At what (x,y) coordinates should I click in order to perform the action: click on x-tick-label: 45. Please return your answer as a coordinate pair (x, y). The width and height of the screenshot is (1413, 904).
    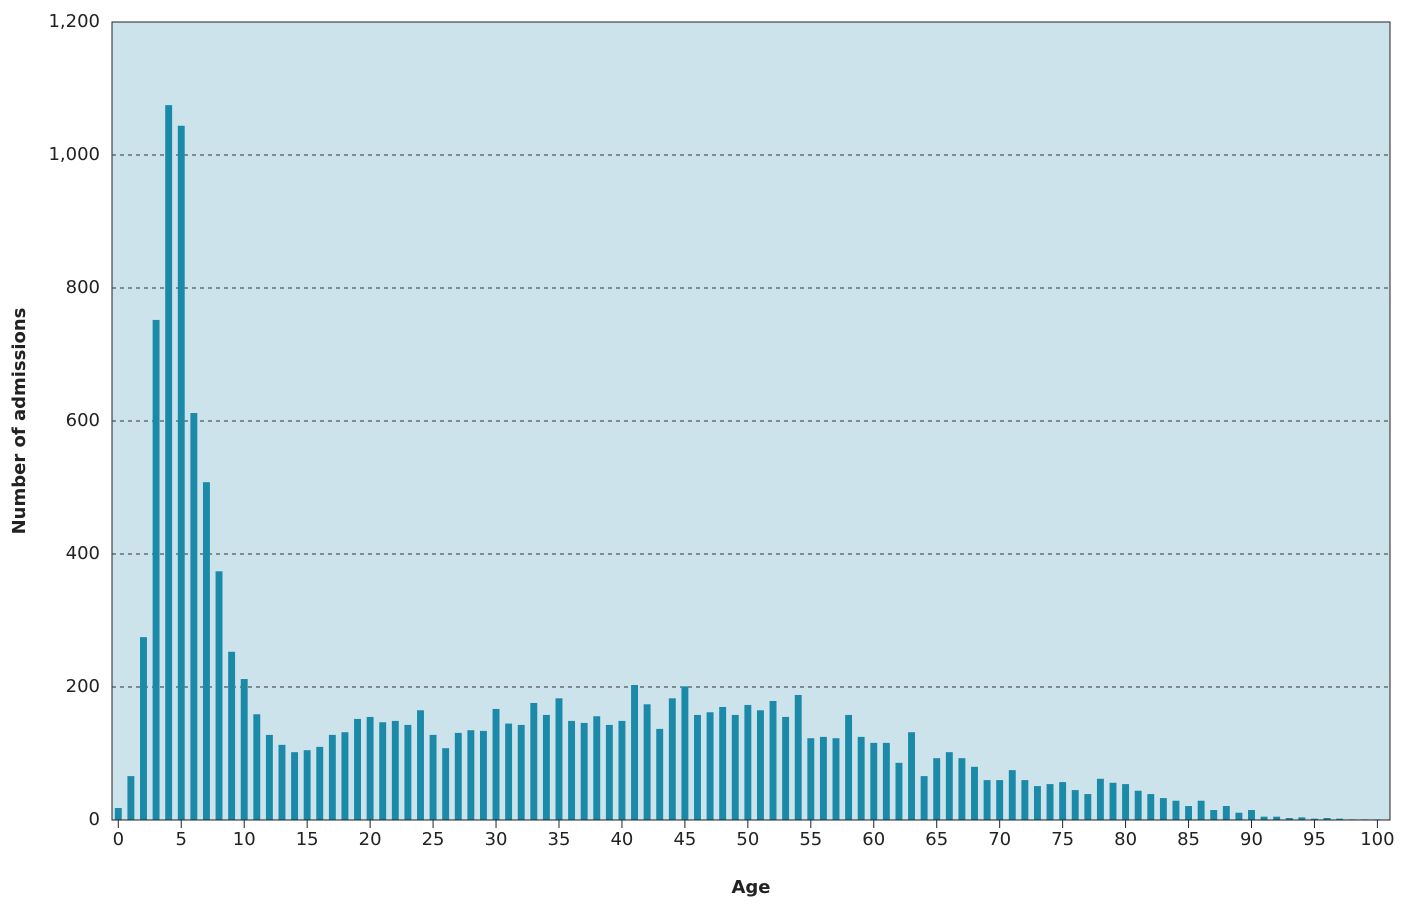
    Looking at the image, I should click on (684, 839).